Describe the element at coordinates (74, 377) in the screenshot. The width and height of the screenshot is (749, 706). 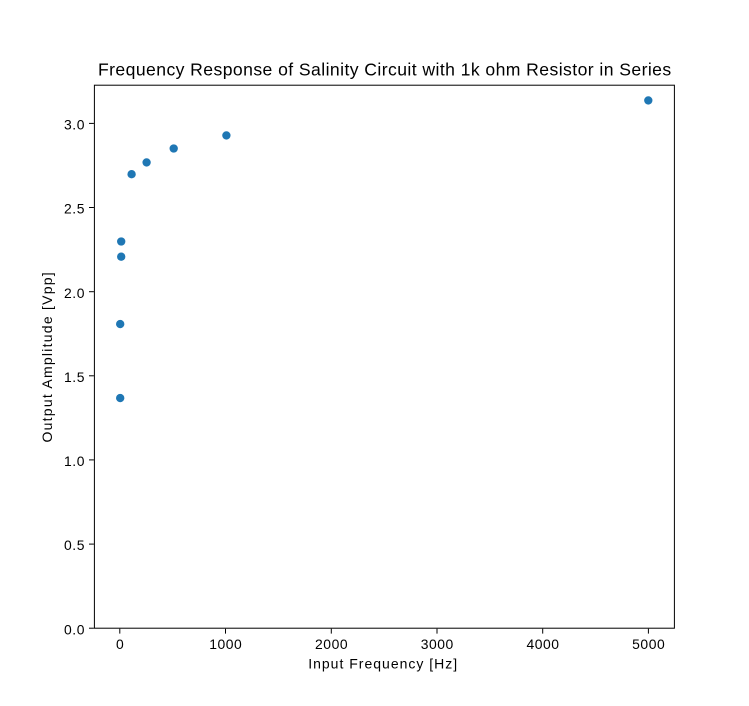
I see `svg-text: 1.5` at that location.